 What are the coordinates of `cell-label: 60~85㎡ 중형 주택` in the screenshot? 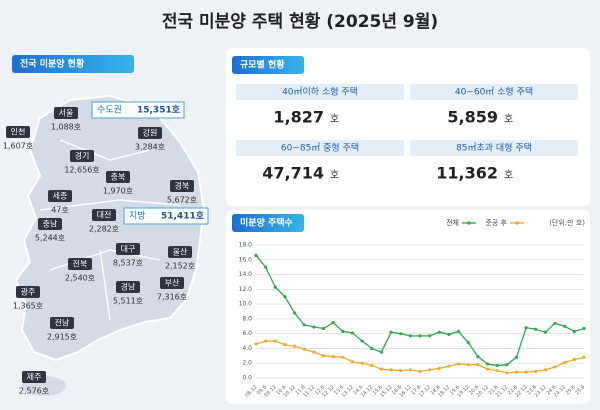 It's located at (320, 148).